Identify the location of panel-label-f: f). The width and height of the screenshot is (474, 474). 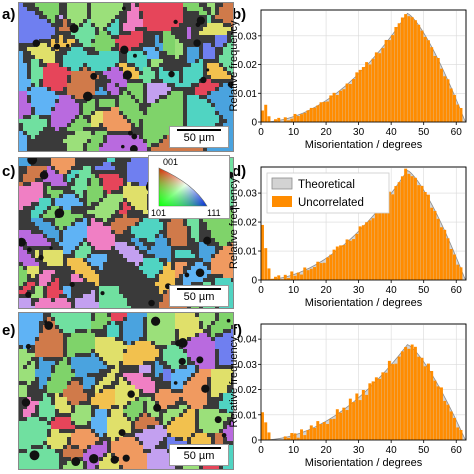
(237, 330).